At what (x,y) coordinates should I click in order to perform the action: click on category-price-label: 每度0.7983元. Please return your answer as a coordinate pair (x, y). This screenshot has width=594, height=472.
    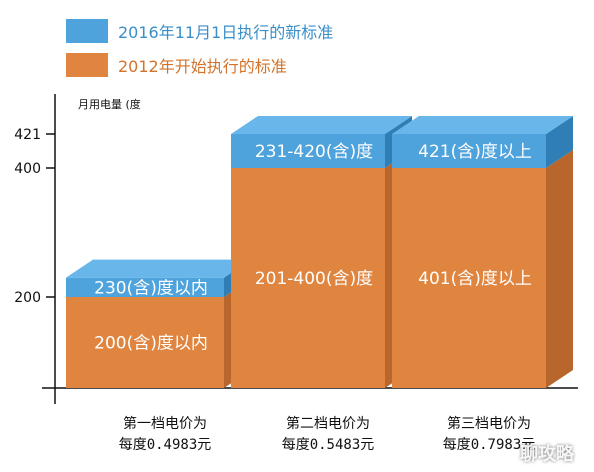
    Looking at the image, I should click on (489, 445).